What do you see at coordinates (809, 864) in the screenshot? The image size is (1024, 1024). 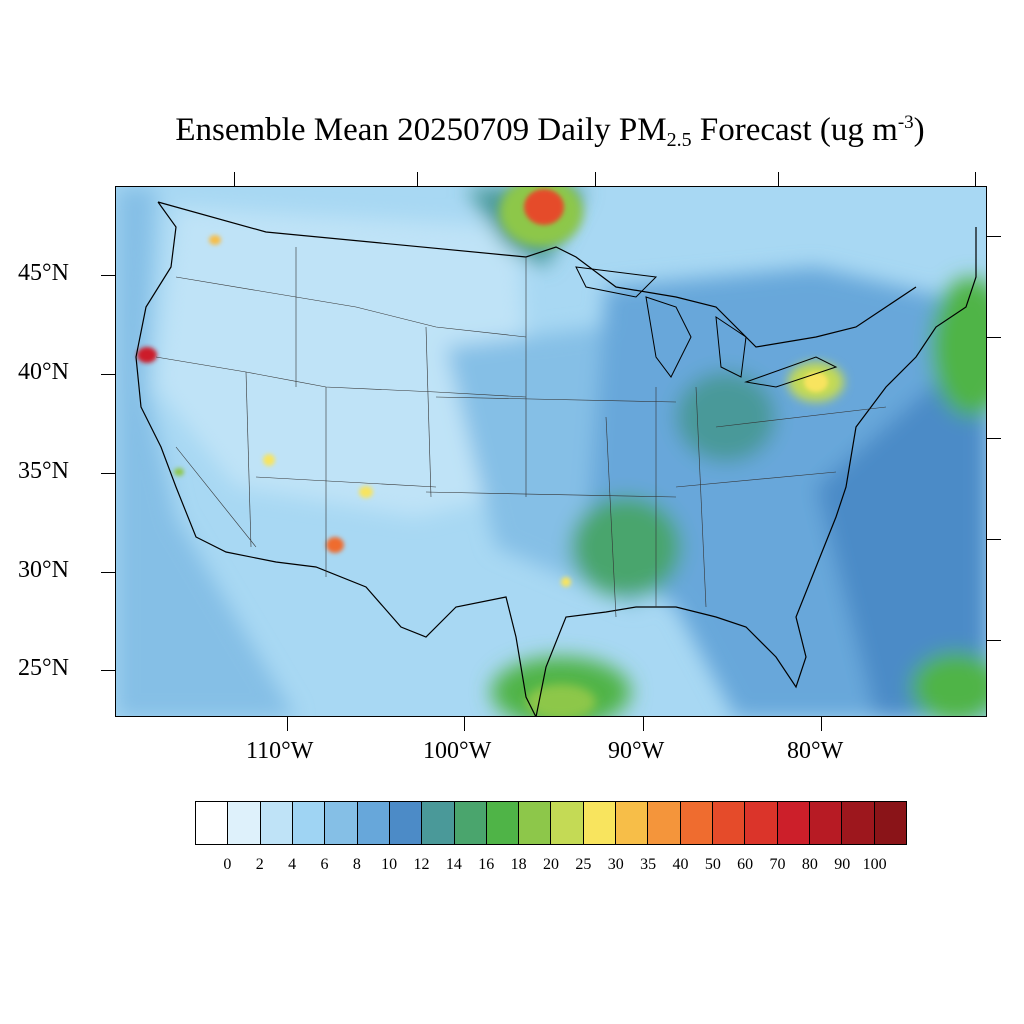 I see `colorbar-label: 80` at bounding box center [809, 864].